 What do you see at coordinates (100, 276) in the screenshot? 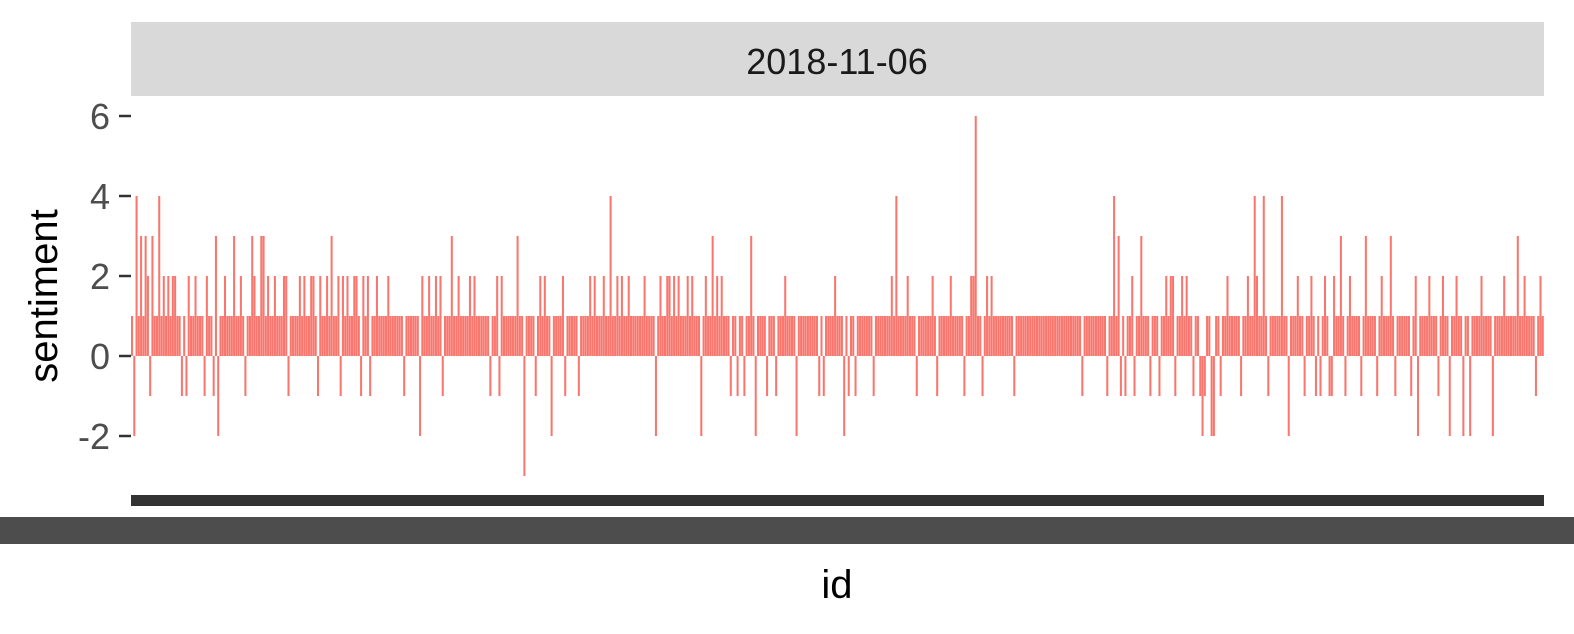
I see `y-tick-label: 2` at bounding box center [100, 276].